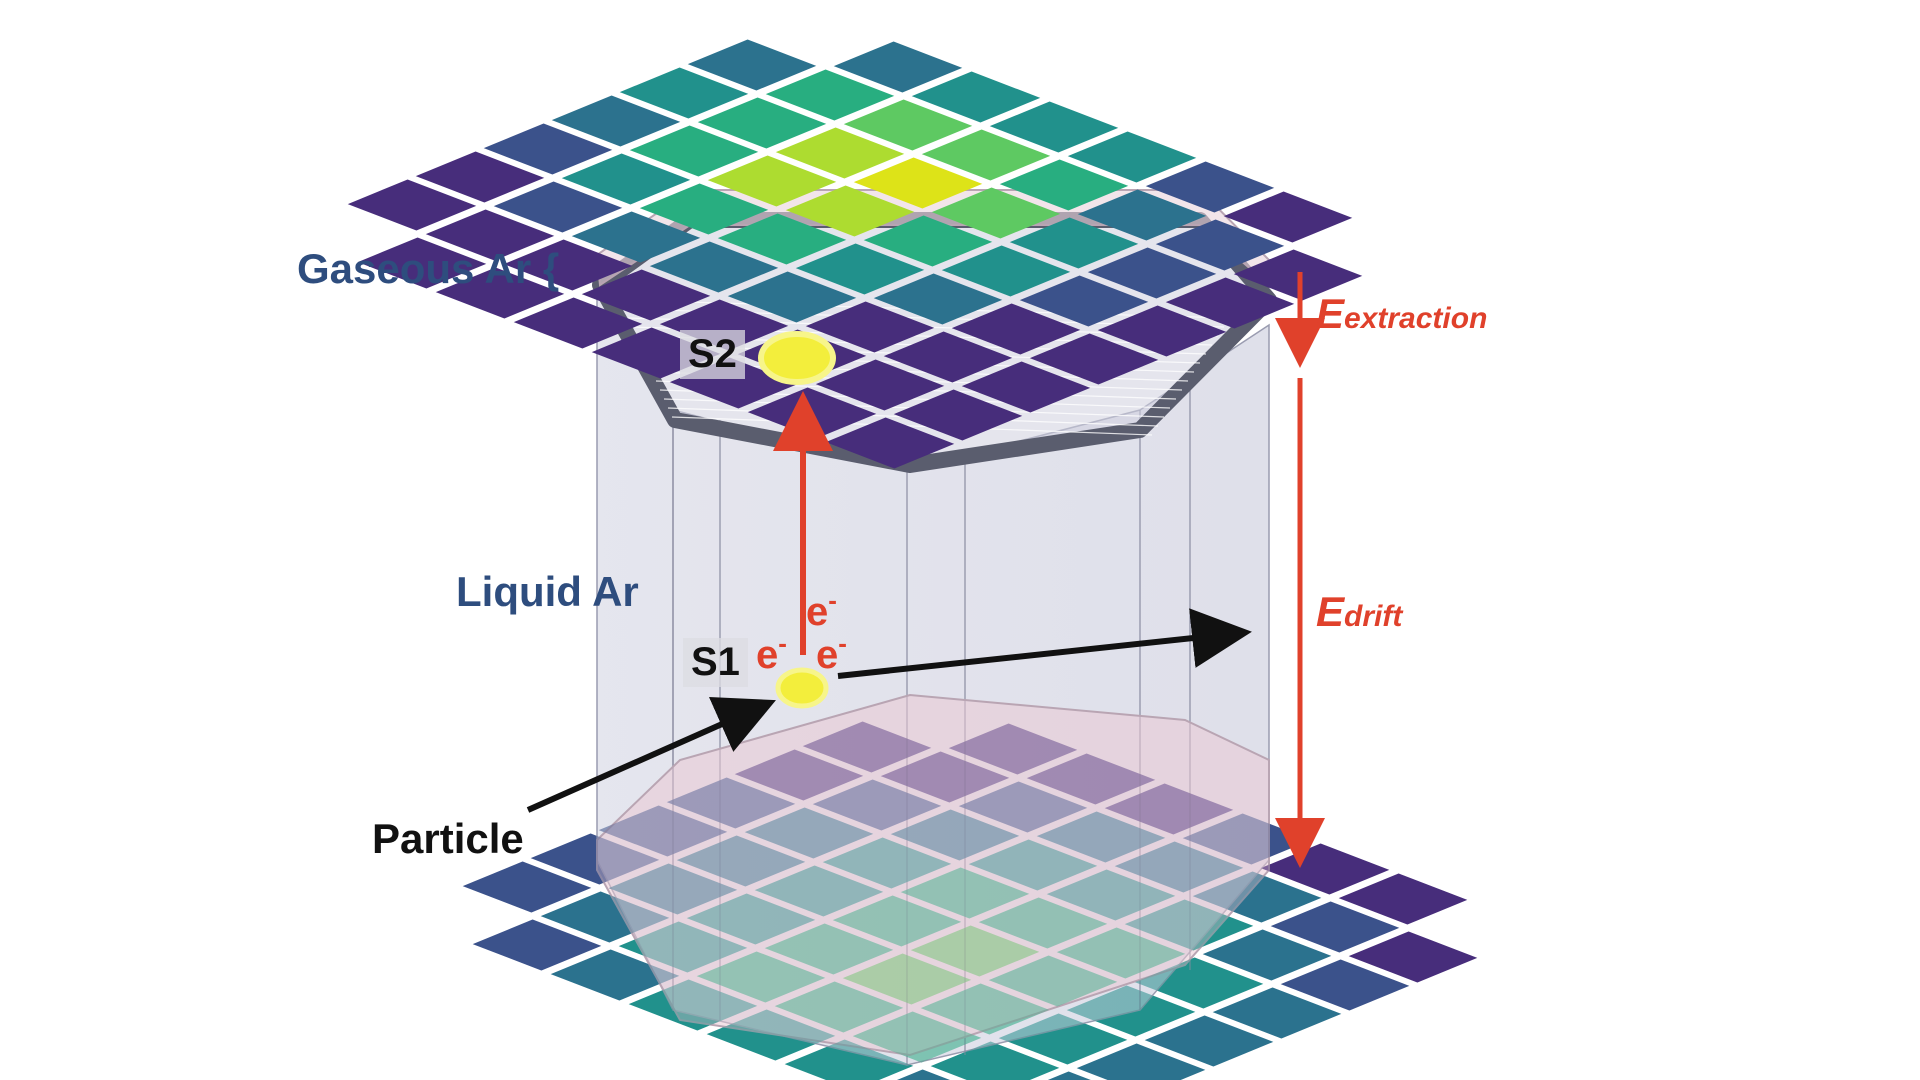 Image resolution: width=1920 pixels, height=1080 pixels. I want to click on liquid-ar-label: Liquid Ar, so click(547, 591).